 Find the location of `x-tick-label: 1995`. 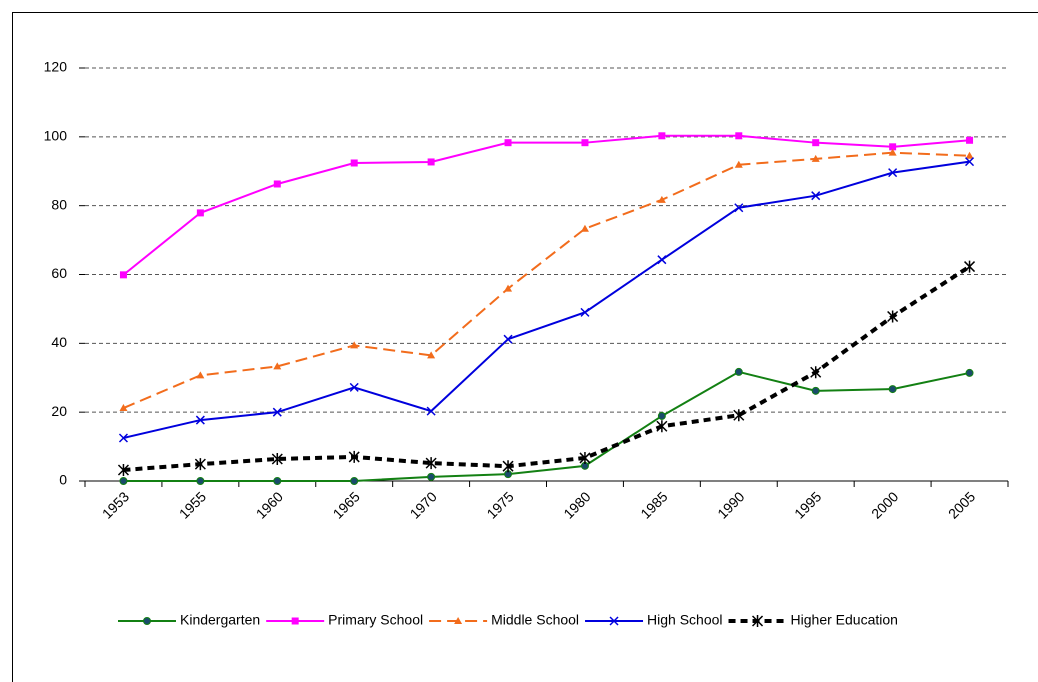

x-tick-label: 1995 is located at coordinates (807, 504).